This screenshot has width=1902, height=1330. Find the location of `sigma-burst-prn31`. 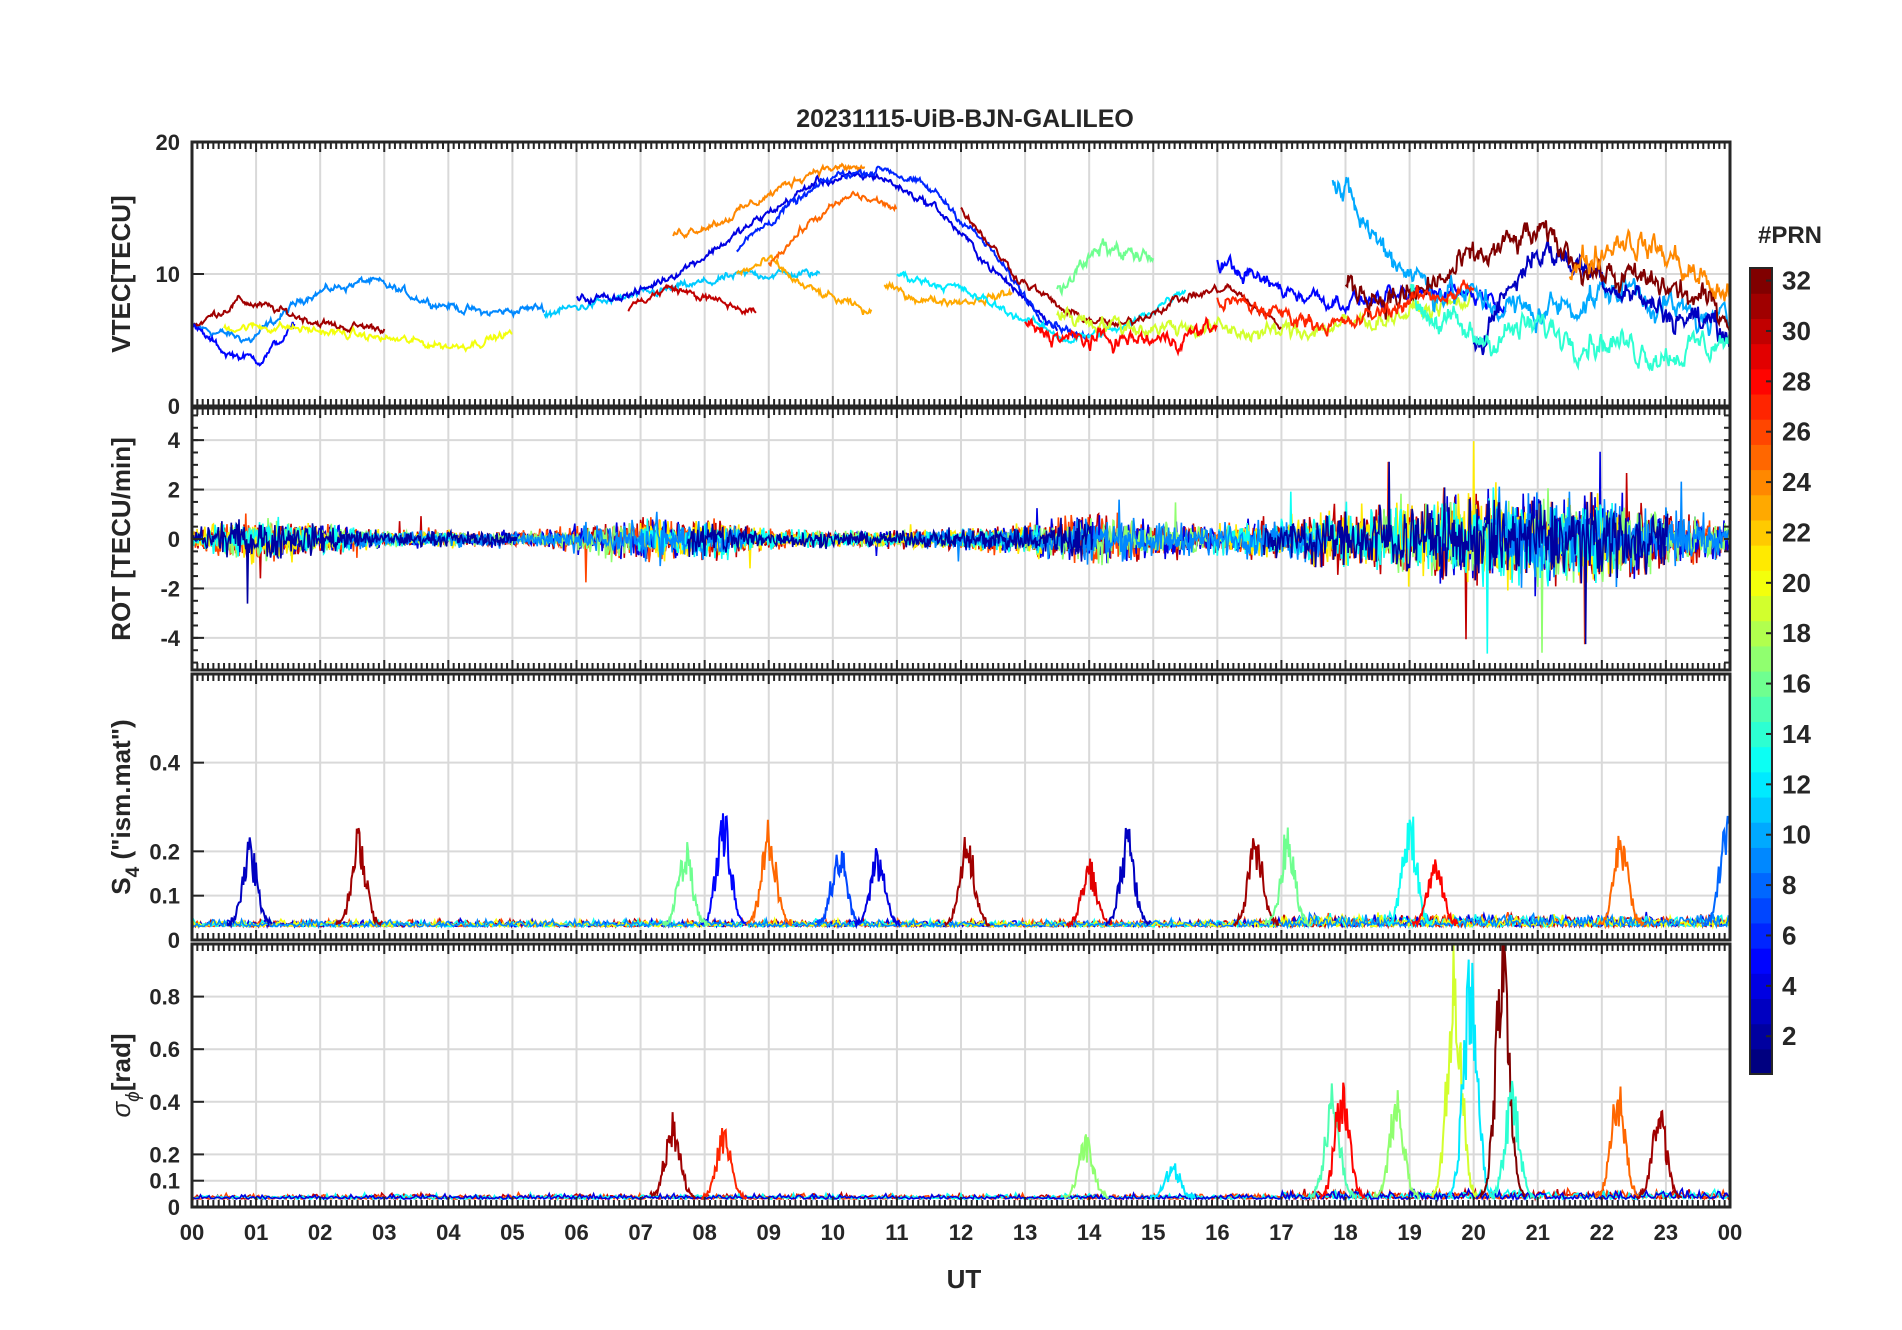

sigma-burst-prn31 is located at coordinates (1659, 1154).